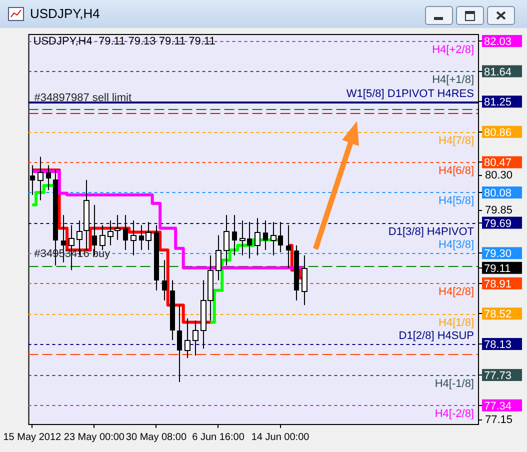  I want to click on ref-line-label: D1[3/8] H4PIVOT, so click(431, 232).